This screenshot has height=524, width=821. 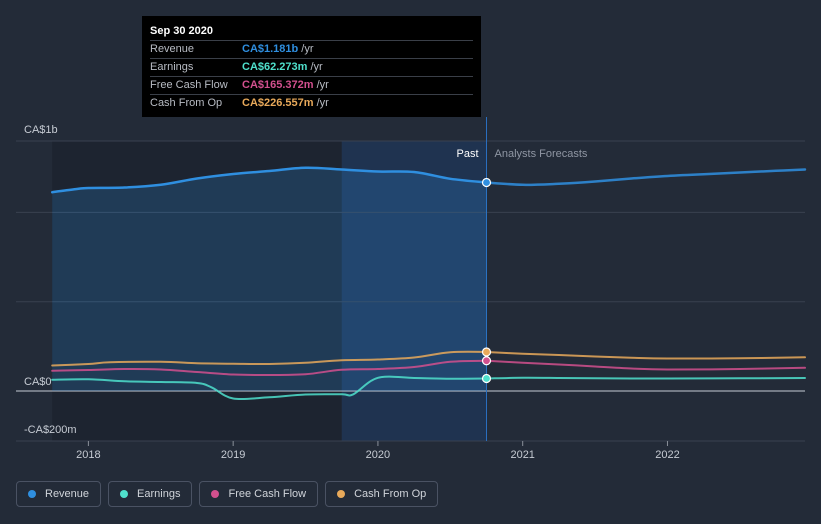 I want to click on legend-item-cash-from-op: Cash From Op, so click(x=382, y=494).